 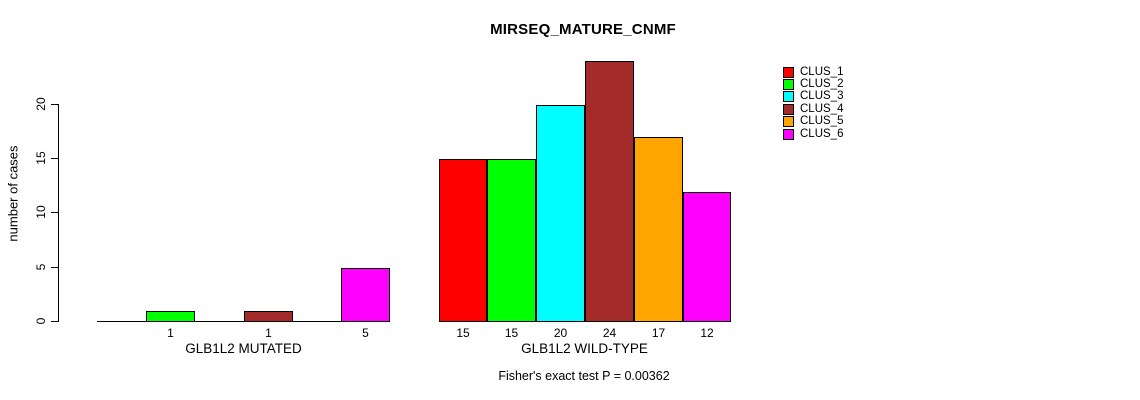 I want to click on legend-item: CLUS_1, so click(x=813, y=72).